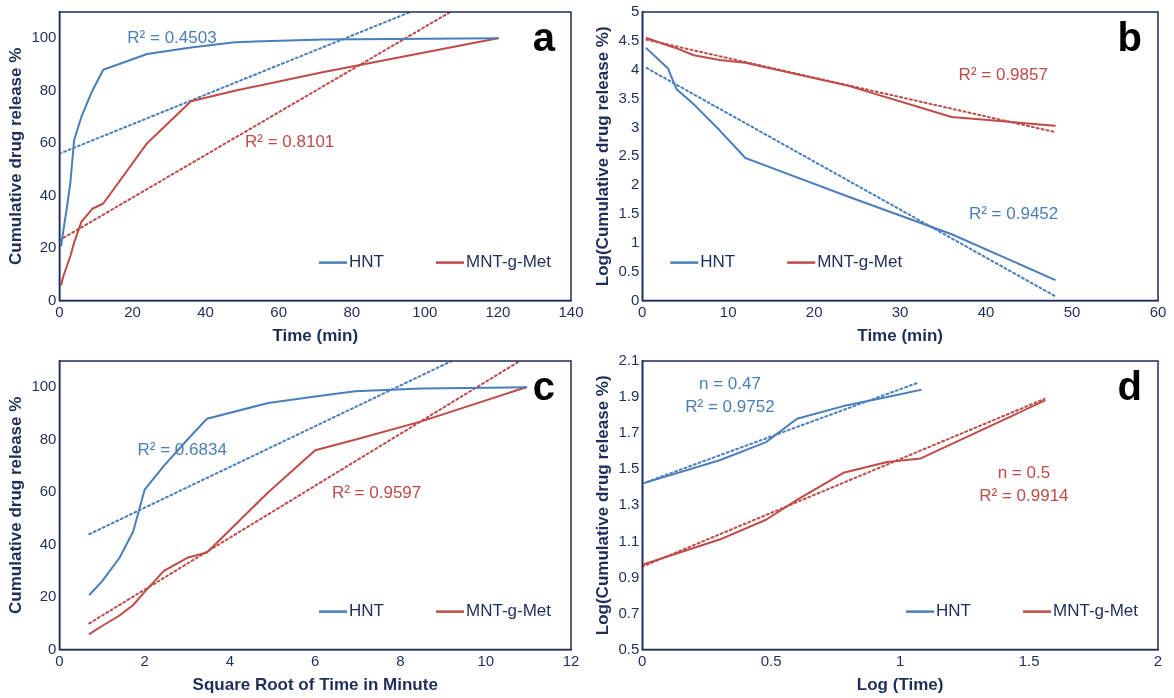  I want to click on x-tick-label: 140, so click(571, 311).